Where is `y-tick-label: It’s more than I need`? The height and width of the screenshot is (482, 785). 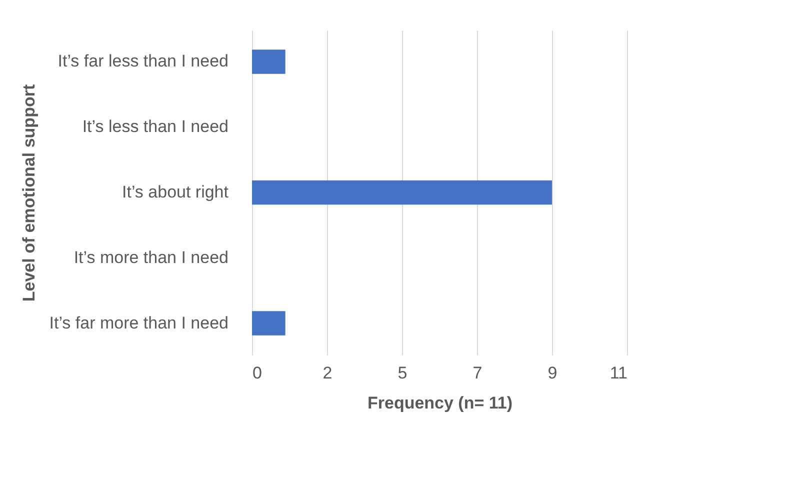 y-tick-label: It’s more than I need is located at coordinates (151, 257).